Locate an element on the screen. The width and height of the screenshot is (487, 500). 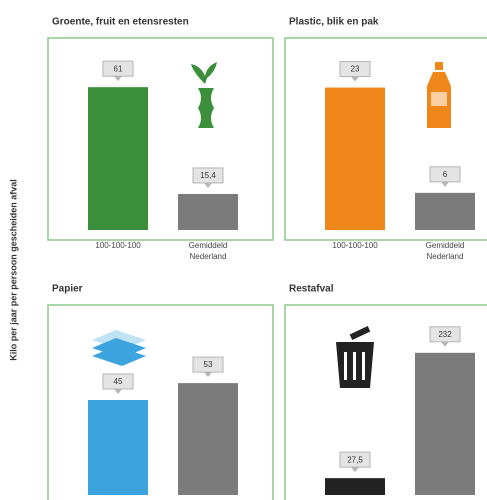
value-label: 53 is located at coordinates (208, 364).